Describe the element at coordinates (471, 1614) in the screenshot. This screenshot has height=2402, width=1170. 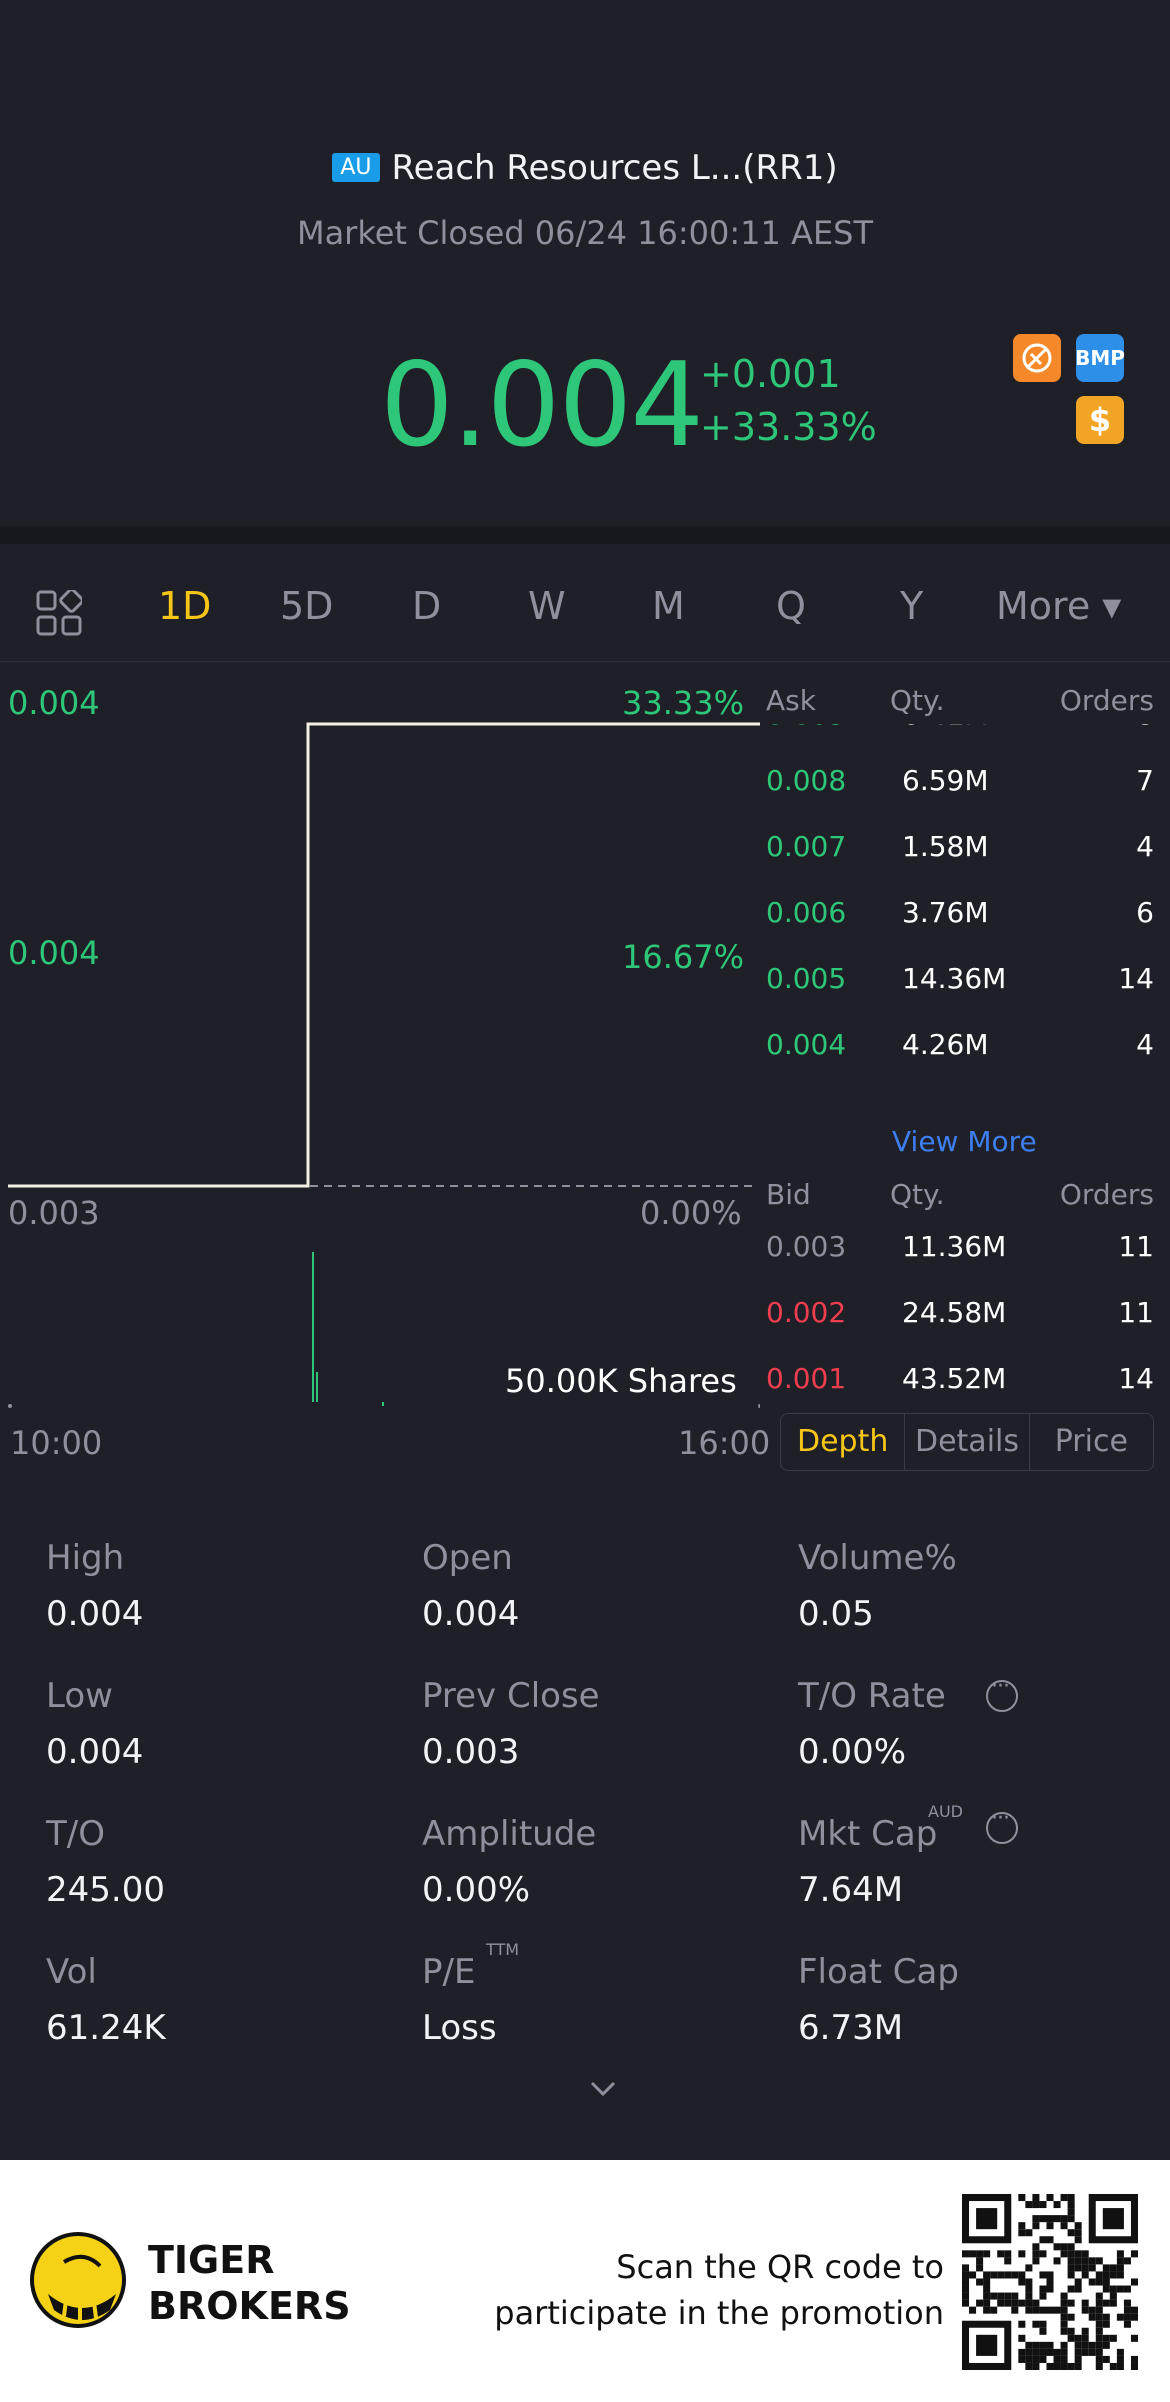
I see `stat-open-value: 0.004` at that location.